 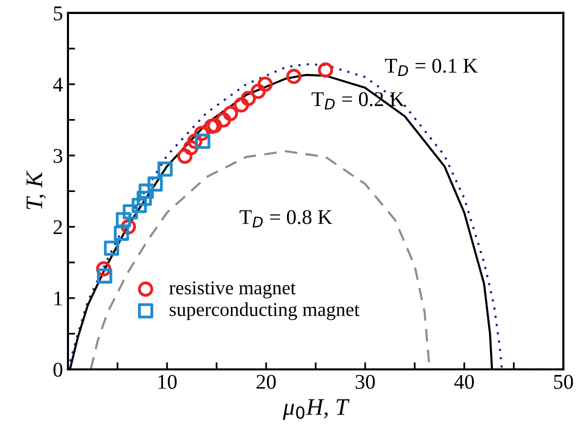 I want to click on x-tick-label: 10, so click(x=167, y=381).